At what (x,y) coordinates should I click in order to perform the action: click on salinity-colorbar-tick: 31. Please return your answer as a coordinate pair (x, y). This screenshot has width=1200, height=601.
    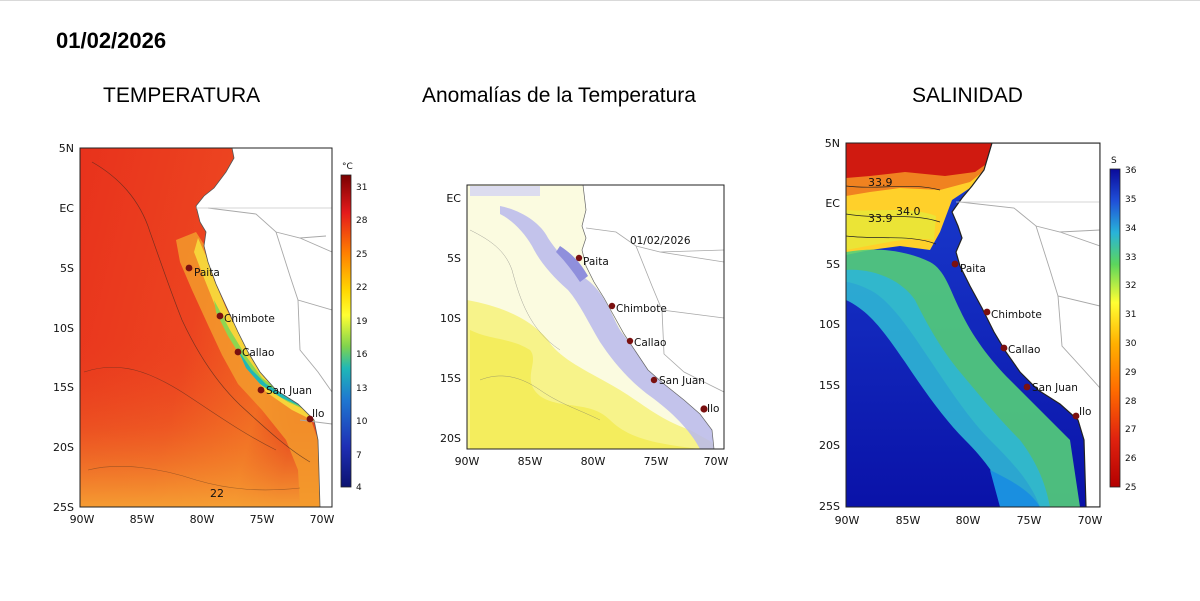
    Looking at the image, I should click on (1130, 315).